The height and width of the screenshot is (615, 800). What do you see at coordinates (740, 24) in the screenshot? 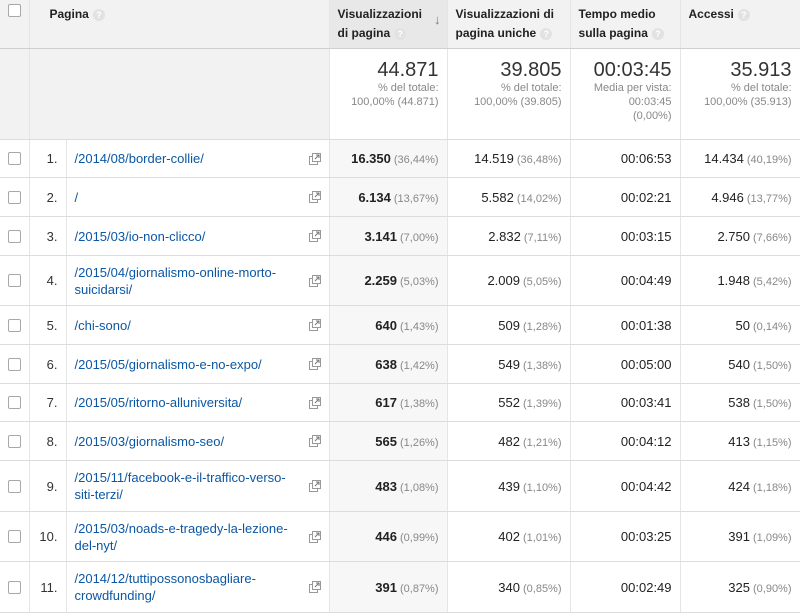
I see `col-entrances: Accessi?` at bounding box center [740, 24].